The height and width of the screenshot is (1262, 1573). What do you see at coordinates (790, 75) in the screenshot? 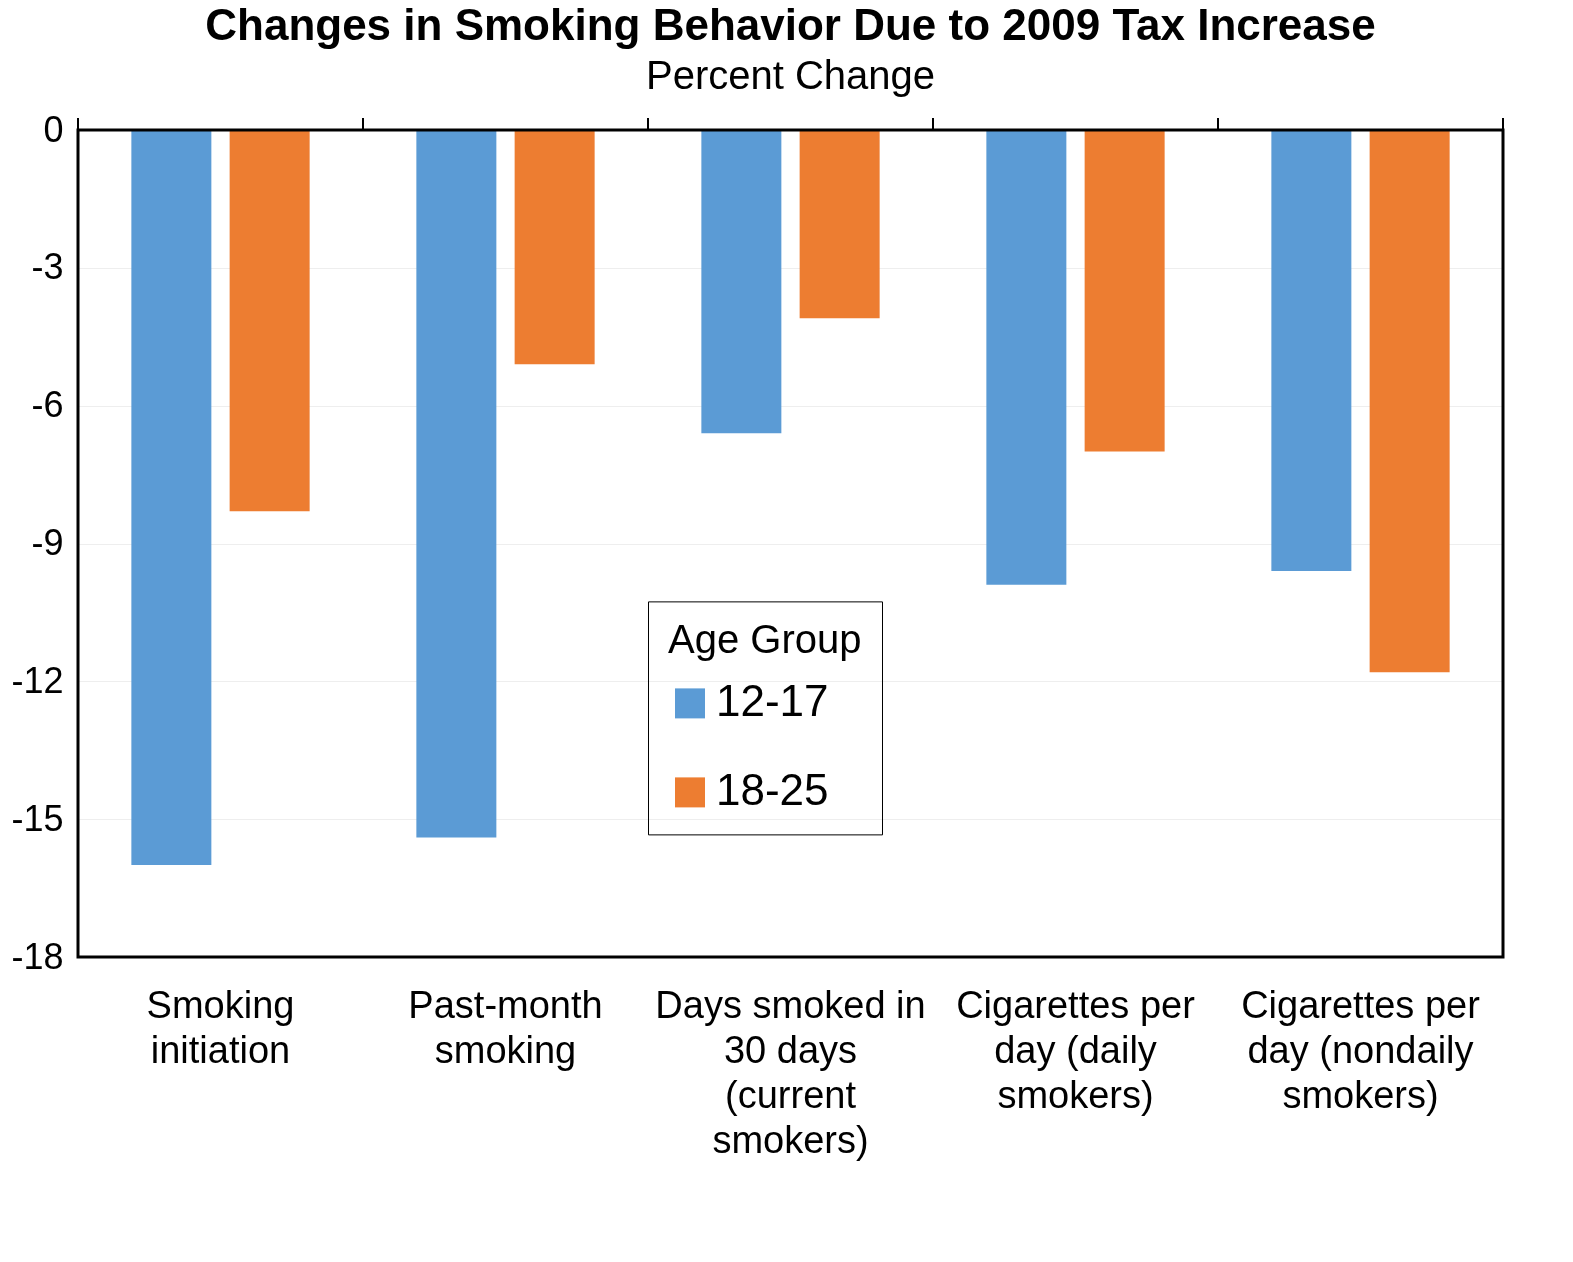
I see `y-axis-title: Percent Change` at bounding box center [790, 75].